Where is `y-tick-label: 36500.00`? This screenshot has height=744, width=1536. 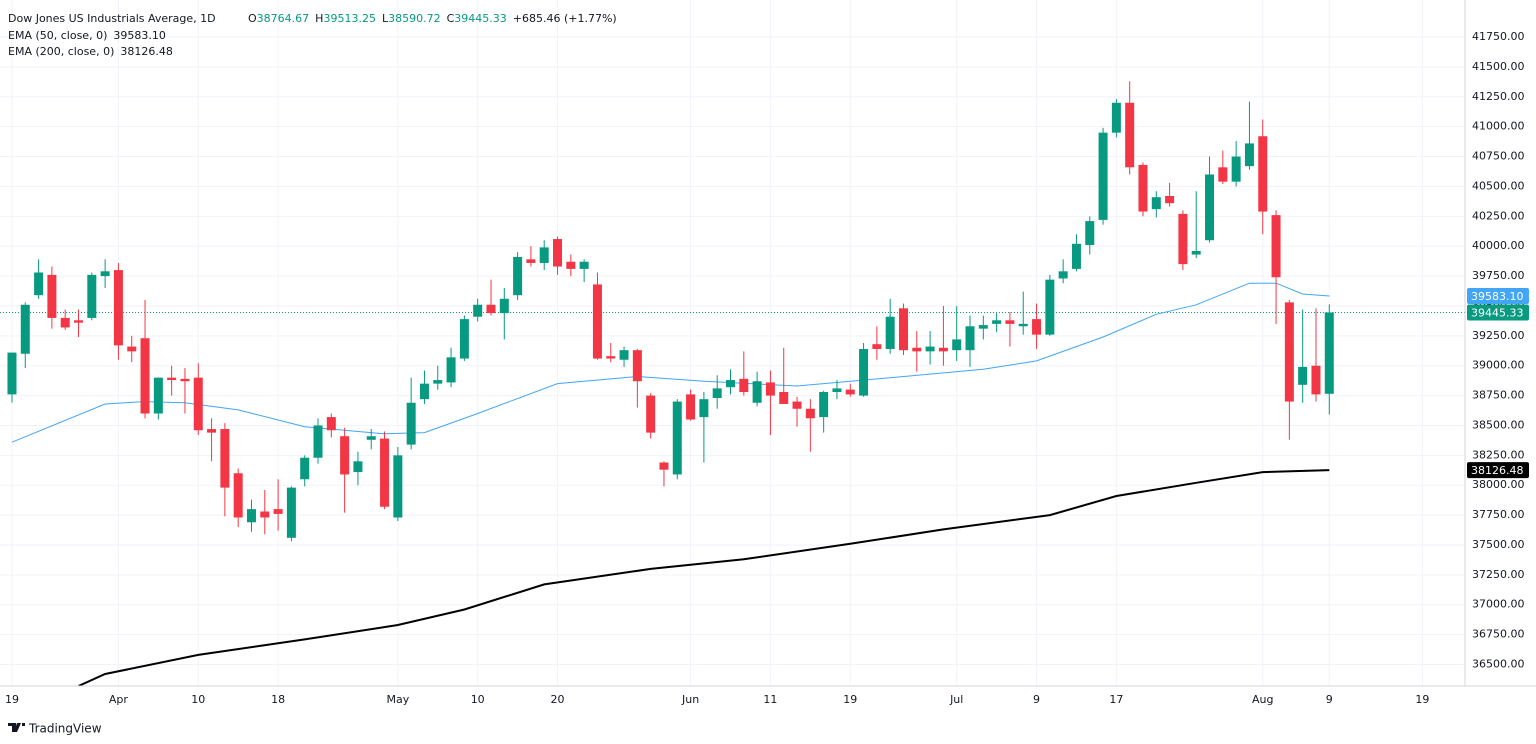 y-tick-label: 36500.00 is located at coordinates (1498, 663).